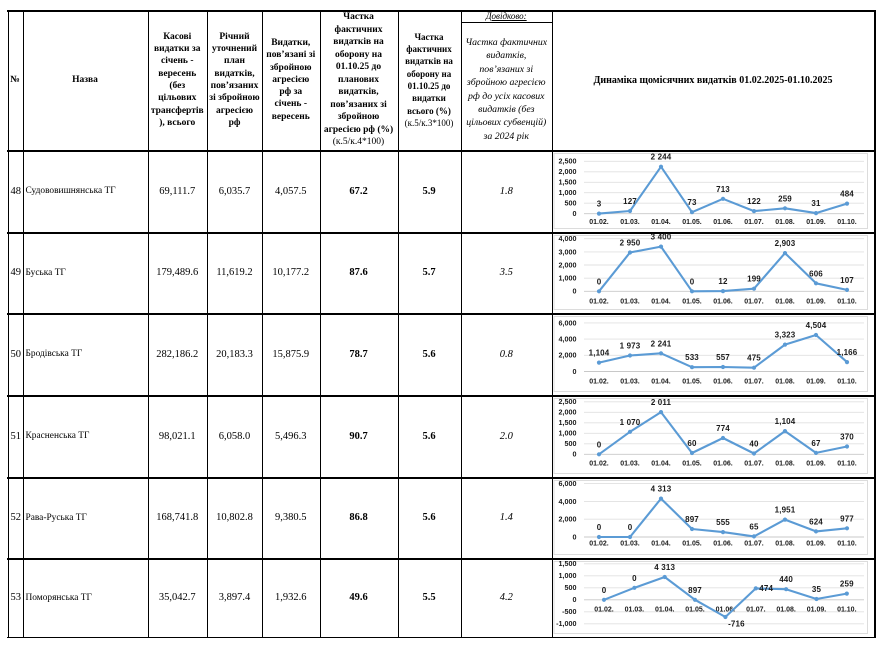 Image resolution: width=893 pixels, height=654 pixels. Describe the element at coordinates (661, 402) in the screenshot. I see `svg-text: 2 011` at that location.